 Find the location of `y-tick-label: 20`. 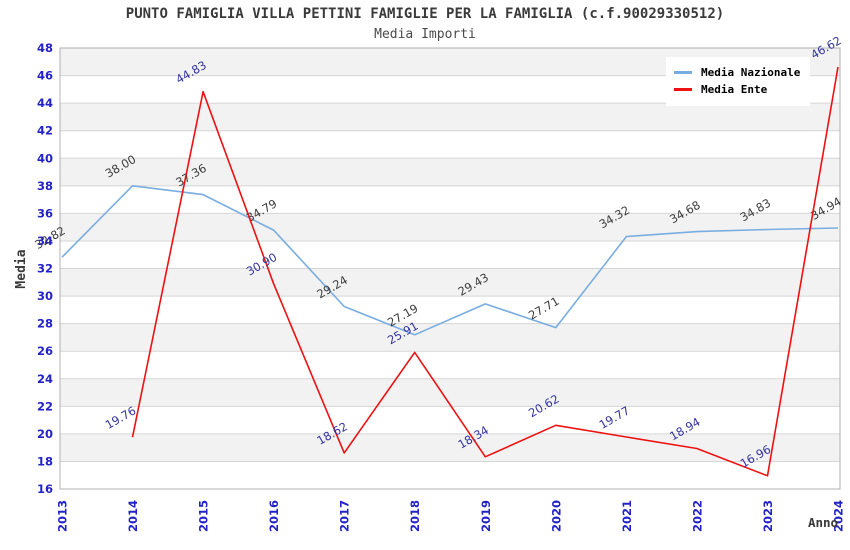

y-tick-label: 20 is located at coordinates (45, 434).